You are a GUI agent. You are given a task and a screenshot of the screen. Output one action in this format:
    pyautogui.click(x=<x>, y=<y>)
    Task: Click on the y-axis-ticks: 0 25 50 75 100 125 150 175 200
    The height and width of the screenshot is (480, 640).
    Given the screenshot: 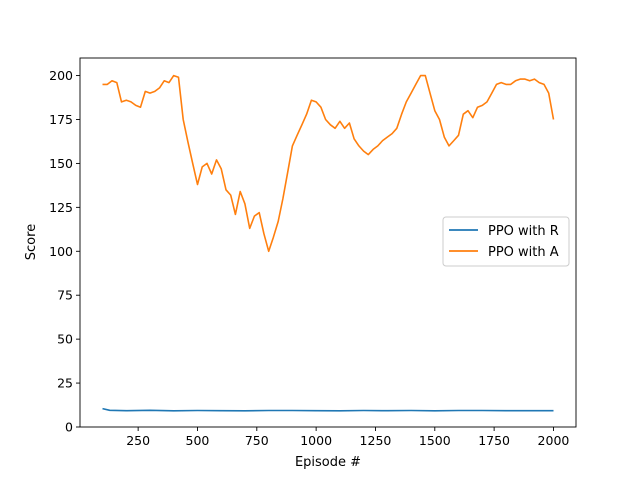 What is the action you would take?
    pyautogui.click(x=64, y=251)
    